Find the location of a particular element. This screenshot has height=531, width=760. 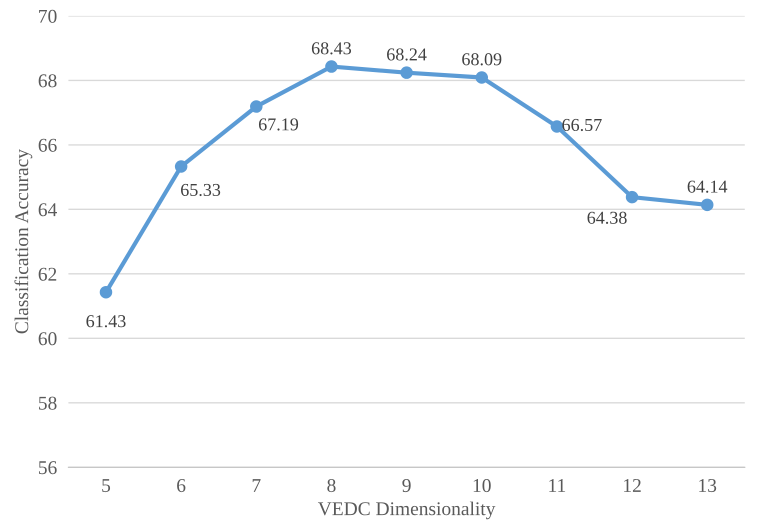

y-tick-label: 60 is located at coordinates (47, 339).